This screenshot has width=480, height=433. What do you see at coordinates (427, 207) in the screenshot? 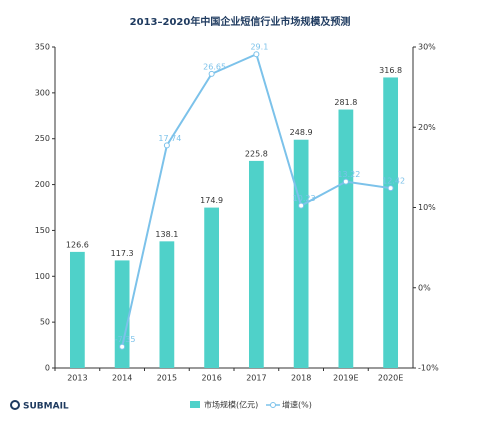
I see `y2-tick-label: 10%` at bounding box center [427, 207].